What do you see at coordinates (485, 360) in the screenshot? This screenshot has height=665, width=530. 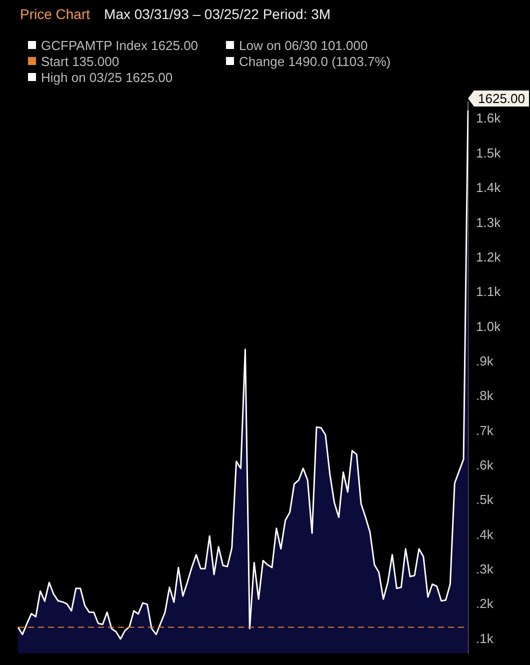 I see `y-tick-label: .9k` at bounding box center [485, 360].